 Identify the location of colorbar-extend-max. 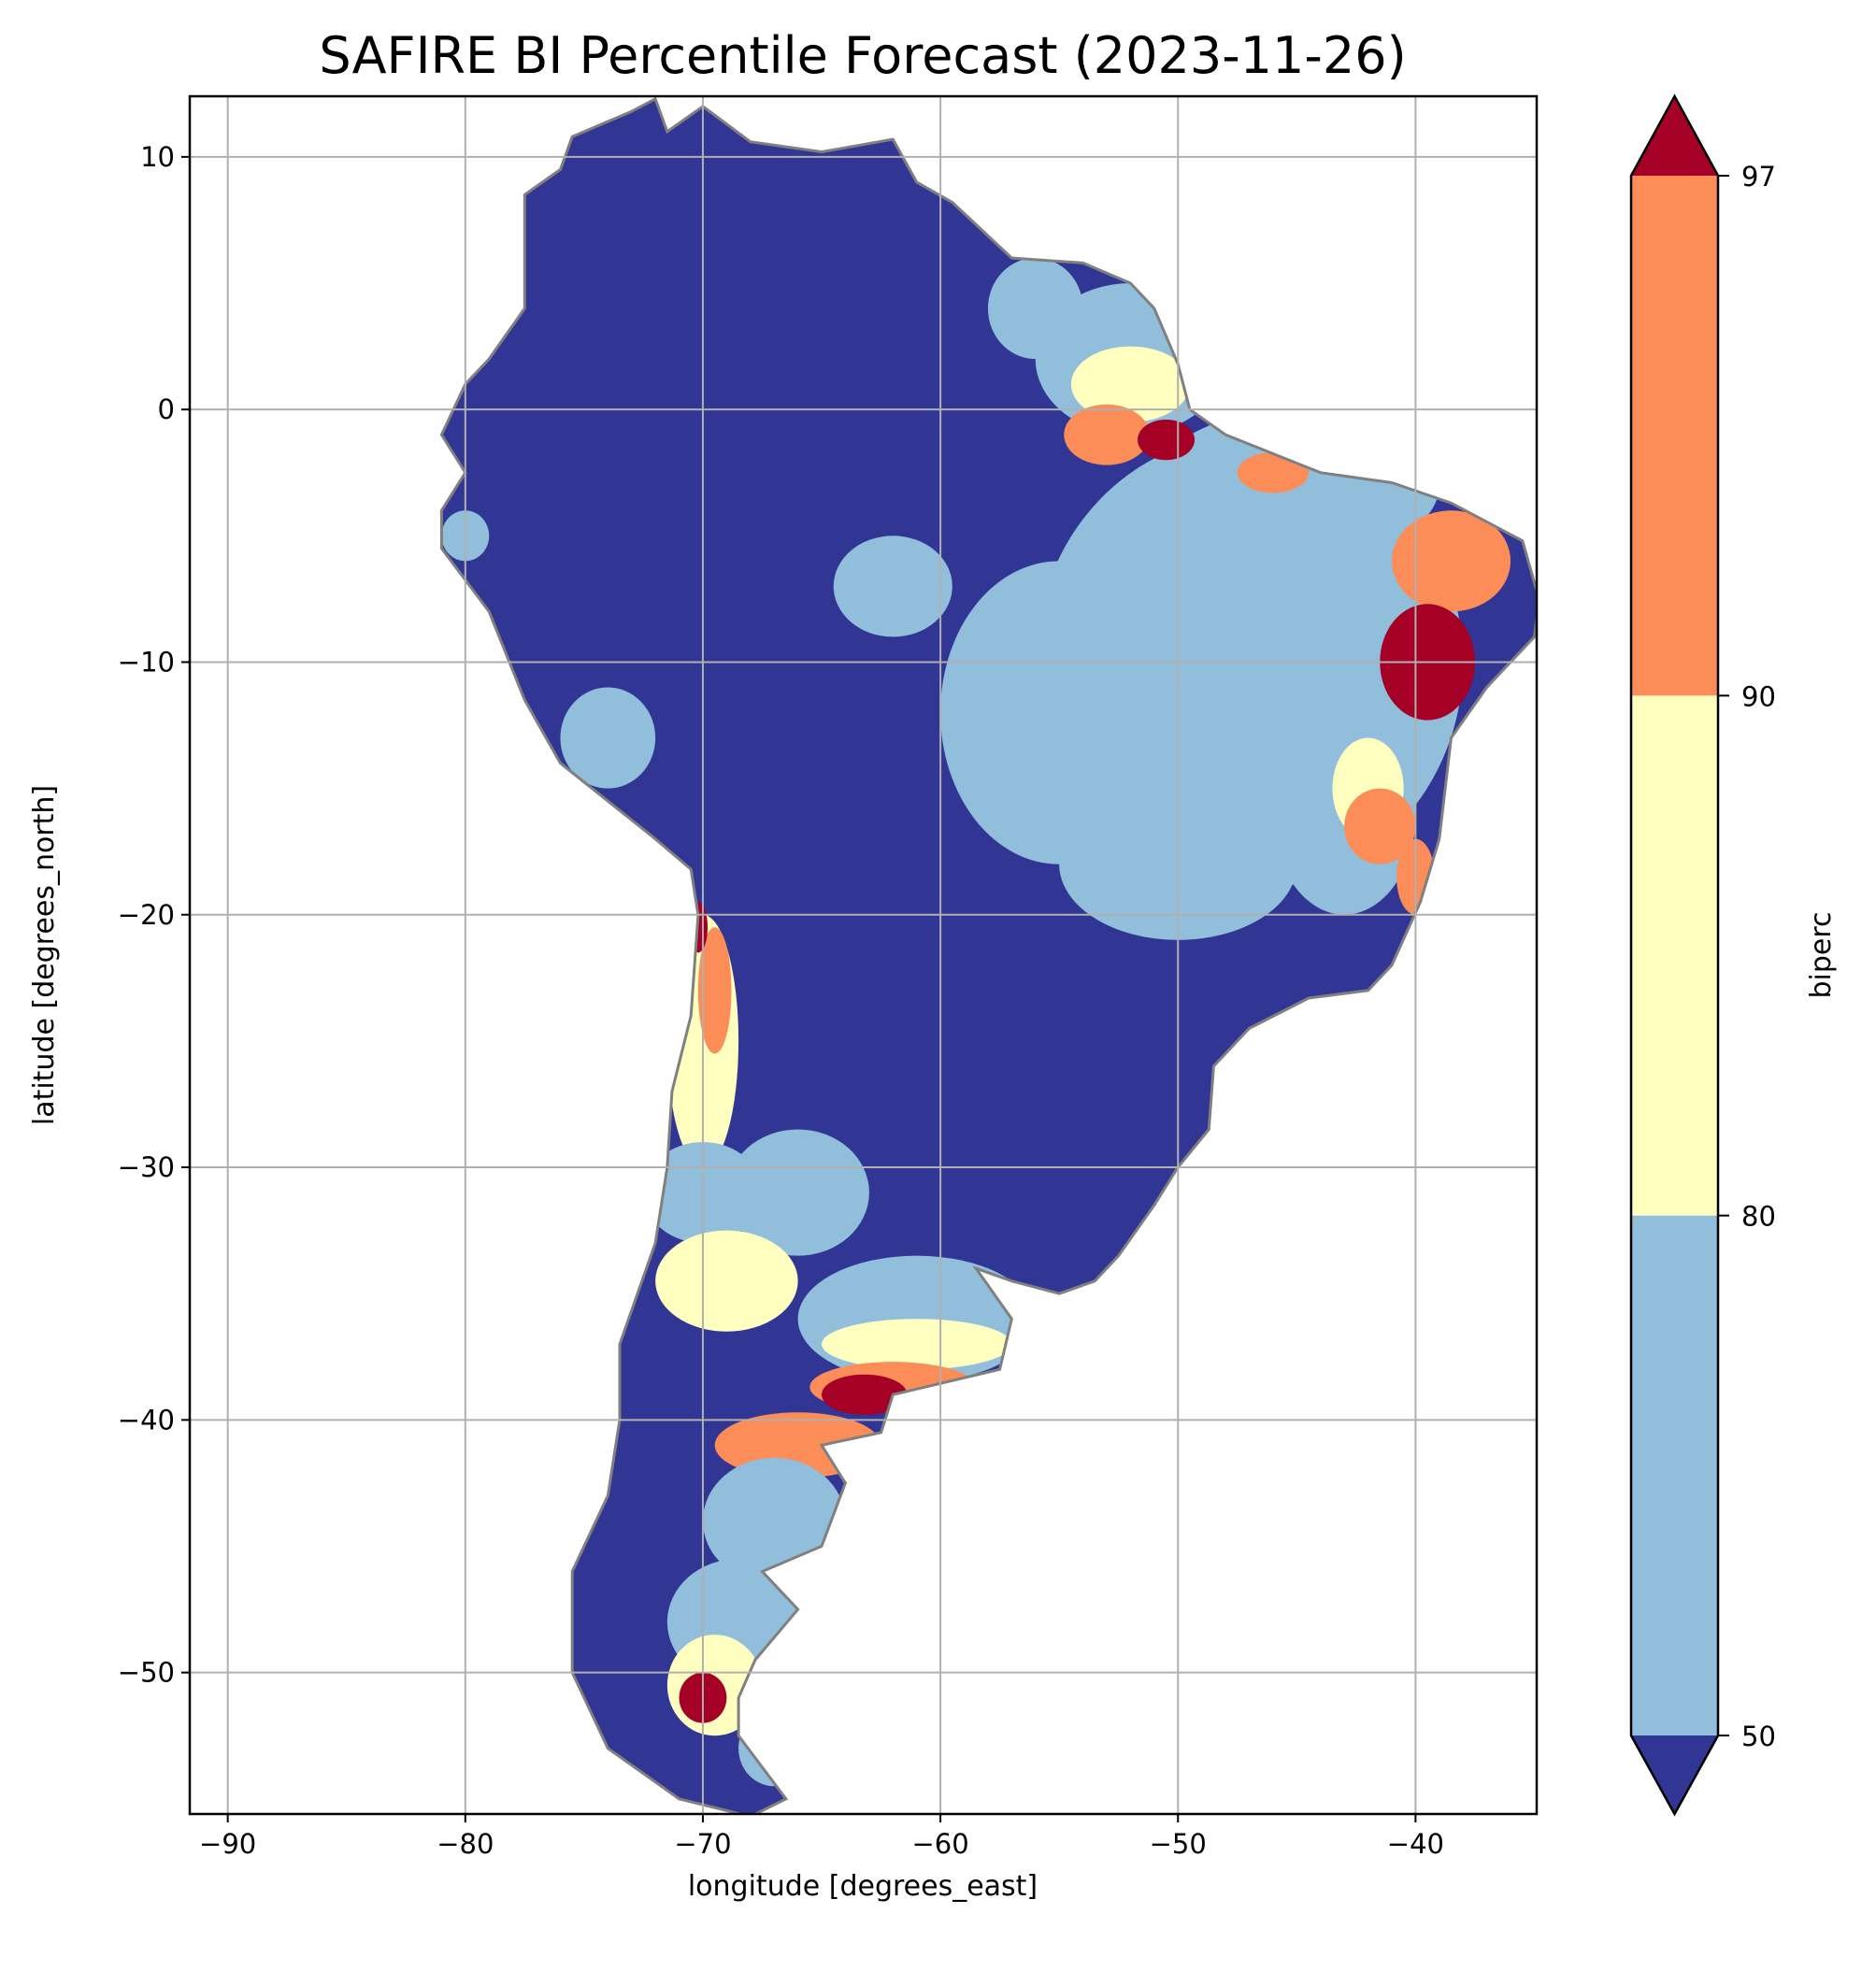
(1674, 136).